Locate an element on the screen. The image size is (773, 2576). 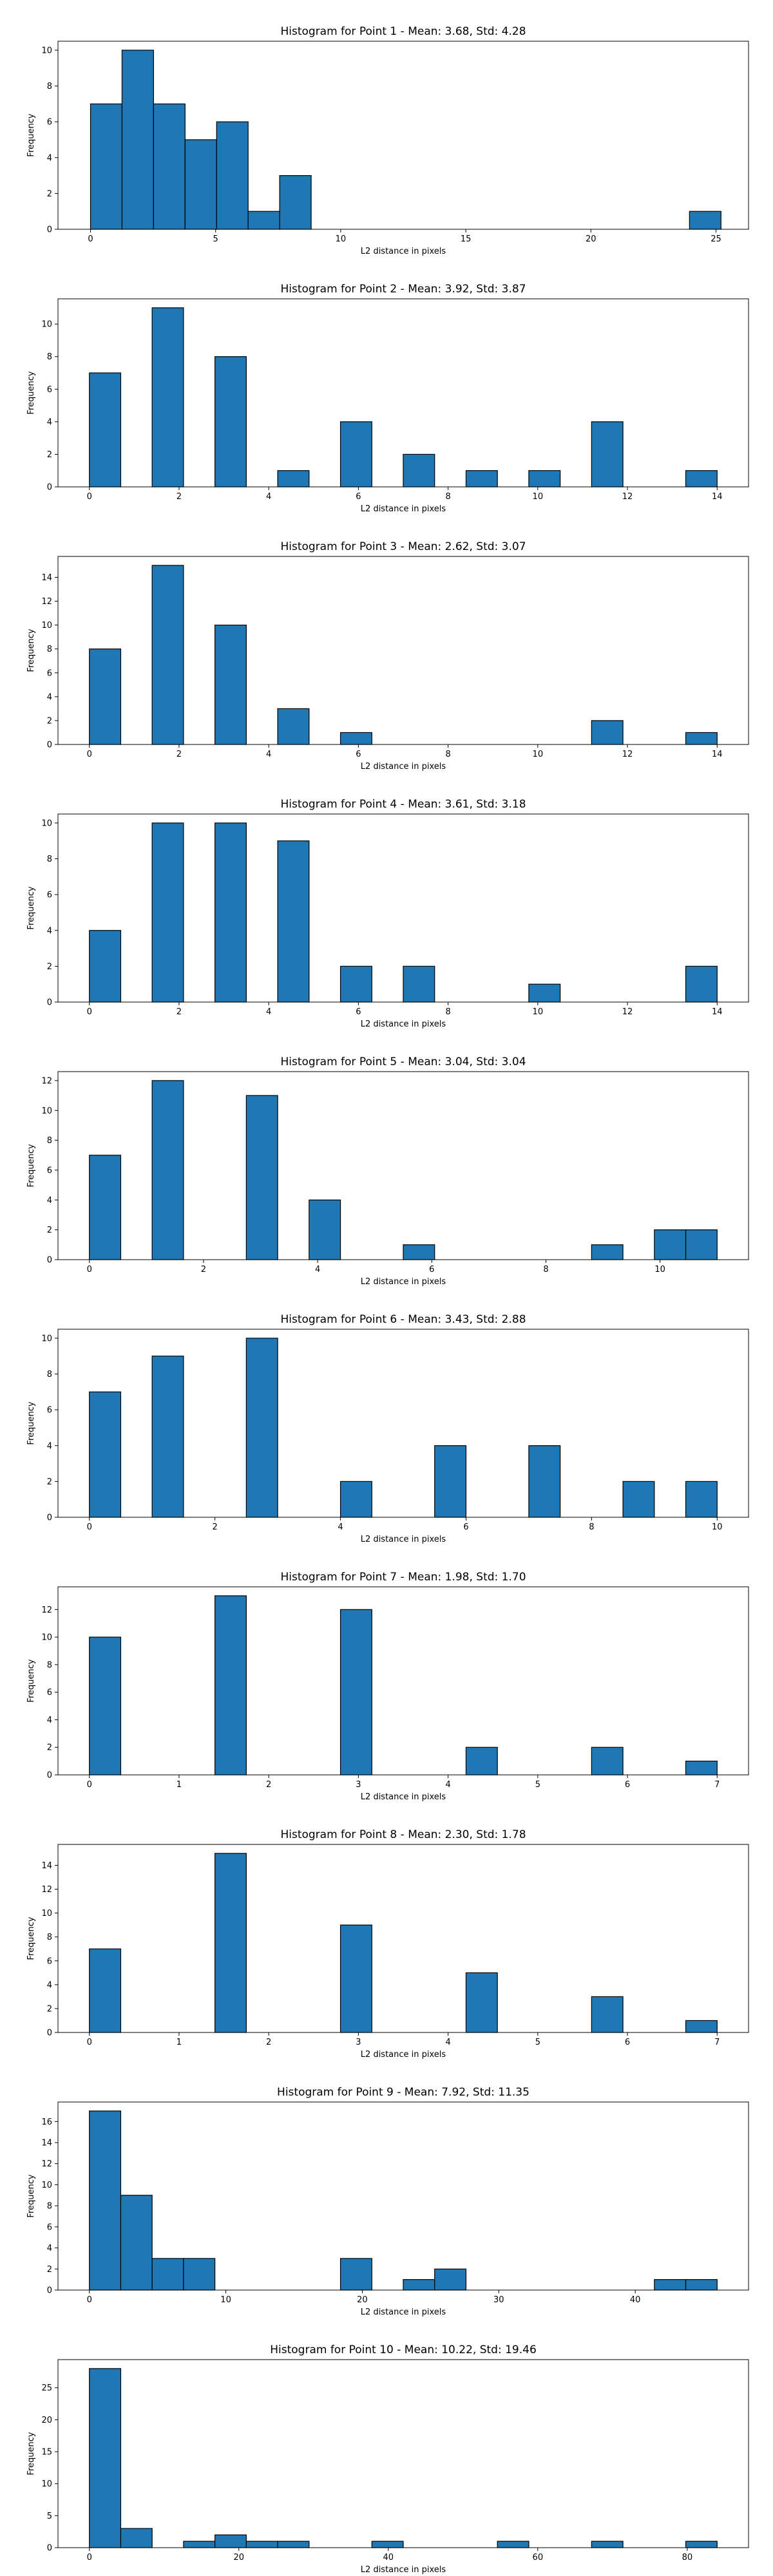
x-tick-label: 20 is located at coordinates (362, 2300).